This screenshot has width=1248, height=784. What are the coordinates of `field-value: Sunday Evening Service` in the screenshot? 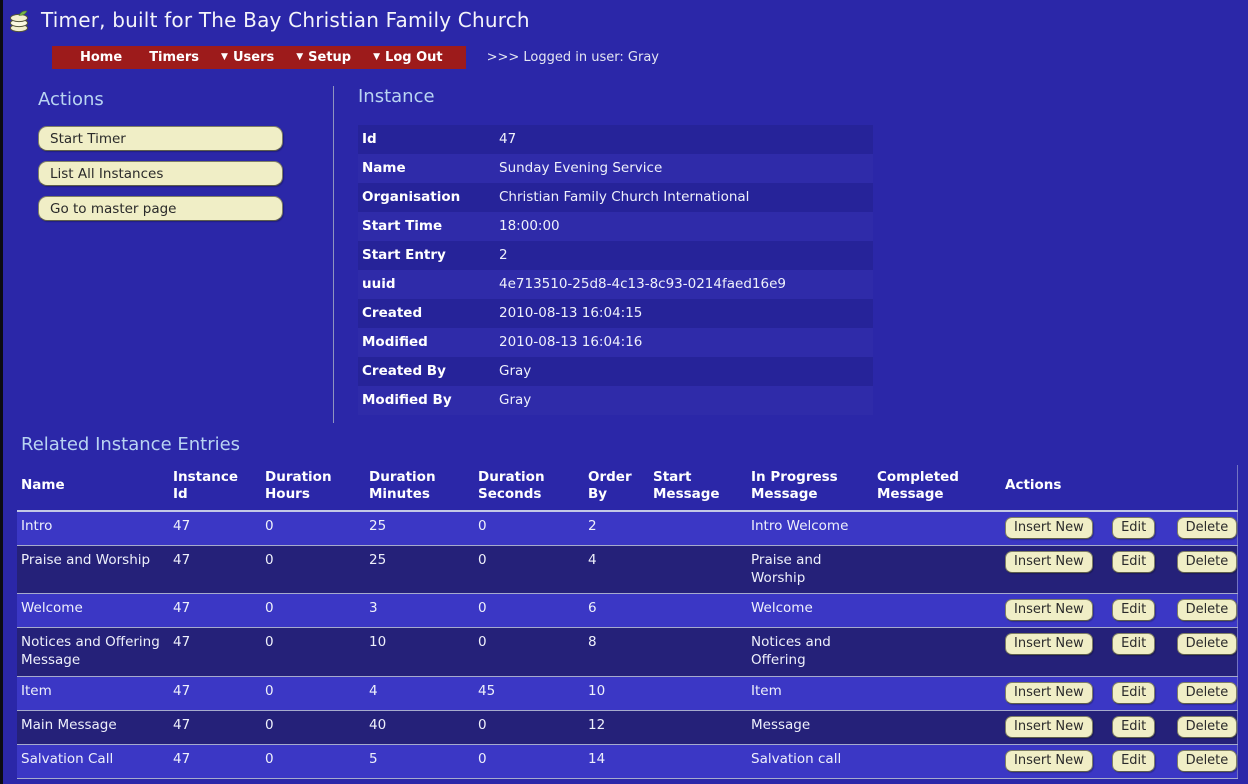 It's located at (581, 168).